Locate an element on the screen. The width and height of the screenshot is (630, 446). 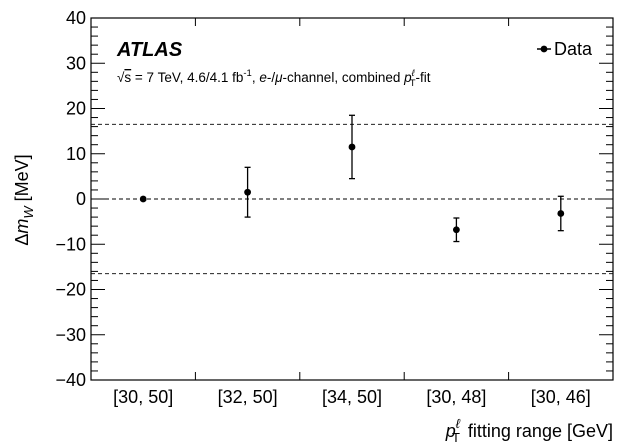
legend-marker is located at coordinates (544, 49).